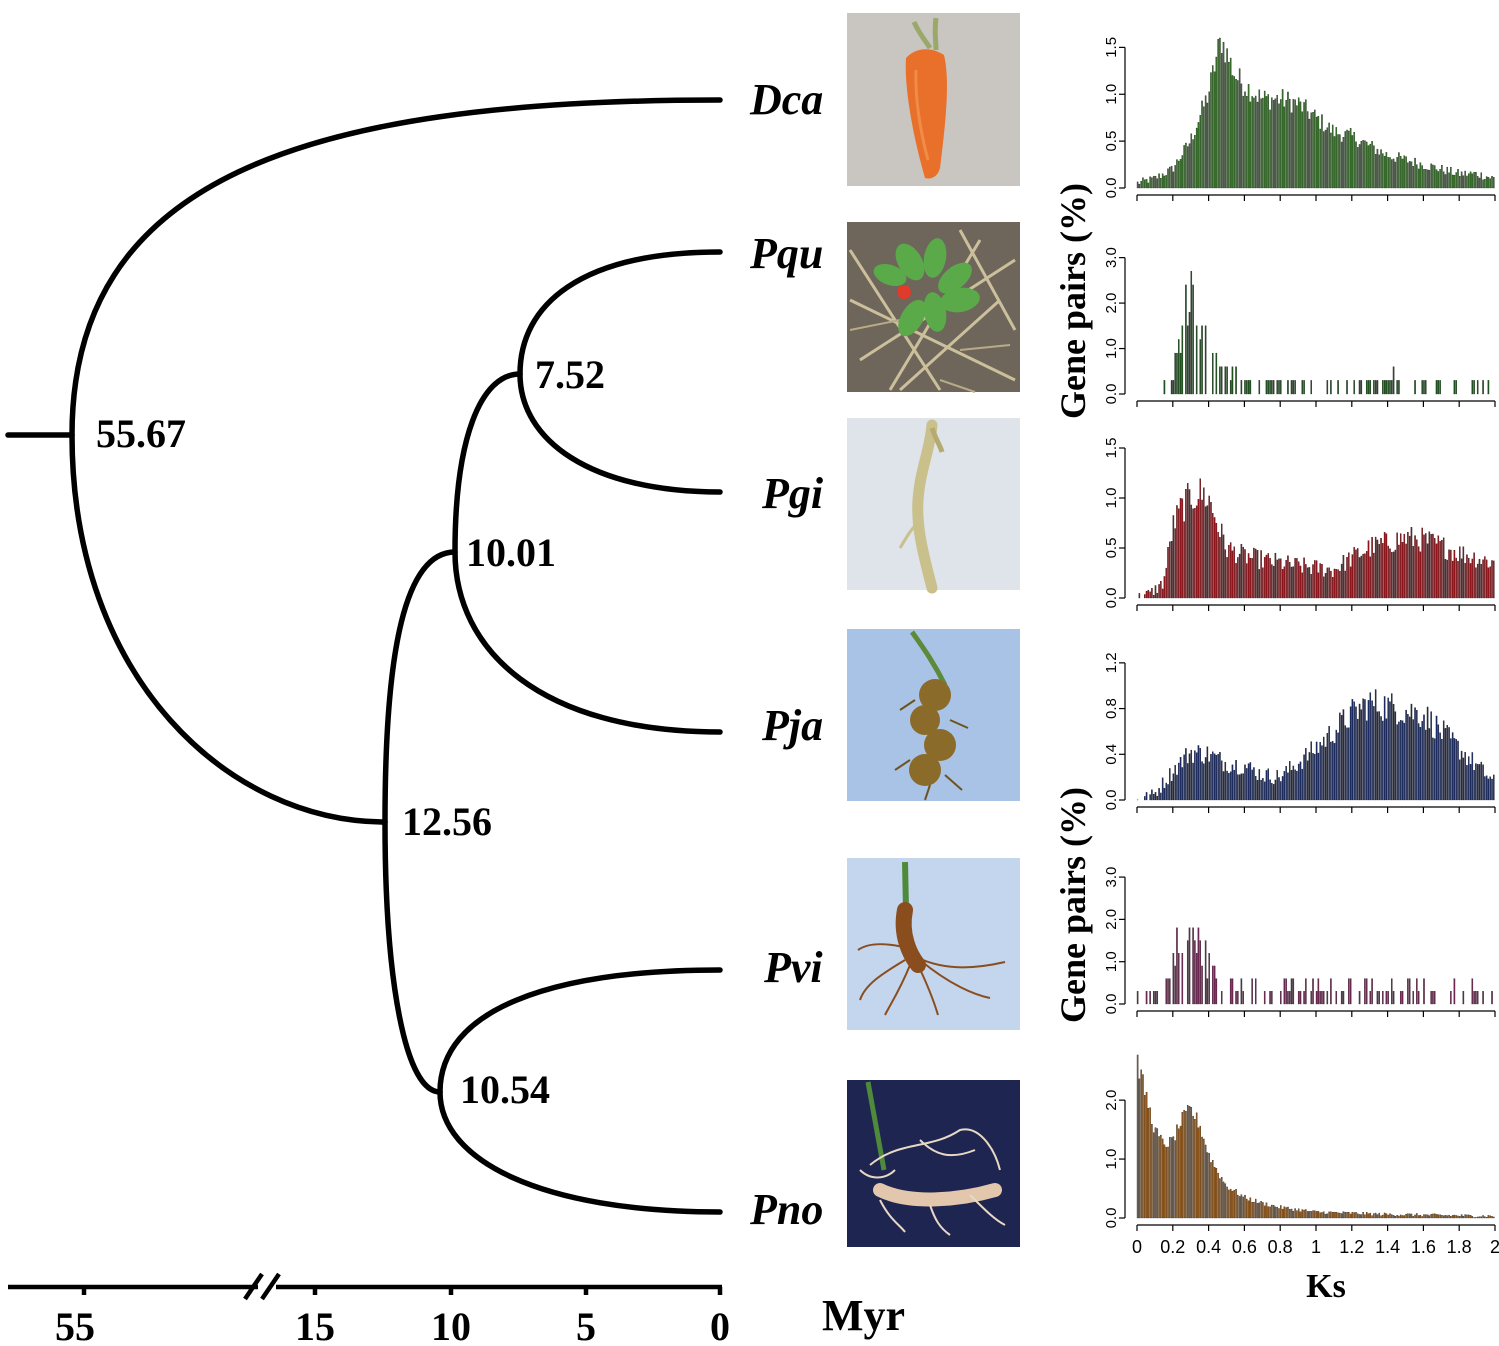  What do you see at coordinates (1299, 524) in the screenshot?
I see `ks-panel-pgi: 0.0 0.5 1.0 1.5` at bounding box center [1299, 524].